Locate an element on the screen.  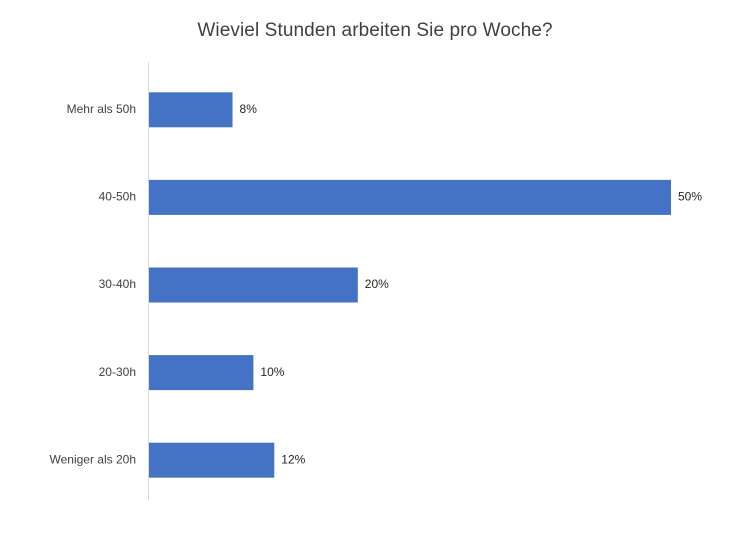
data-label: 20% is located at coordinates (377, 284).